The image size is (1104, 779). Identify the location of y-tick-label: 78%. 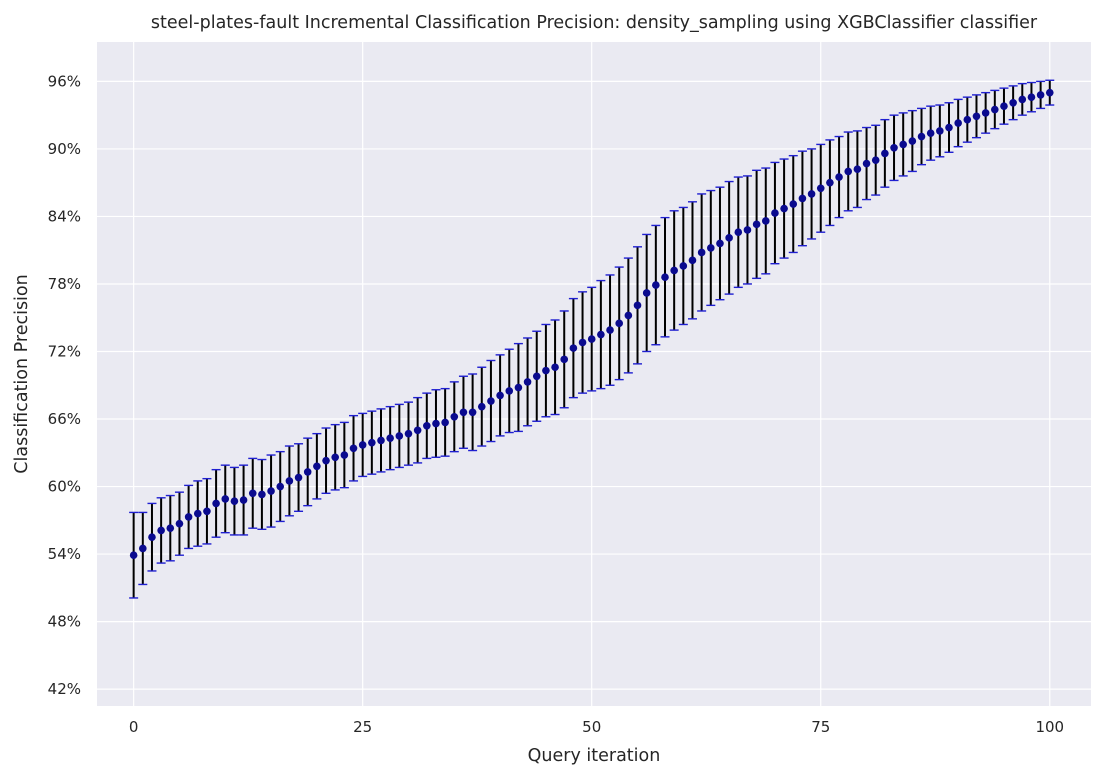
(64, 284).